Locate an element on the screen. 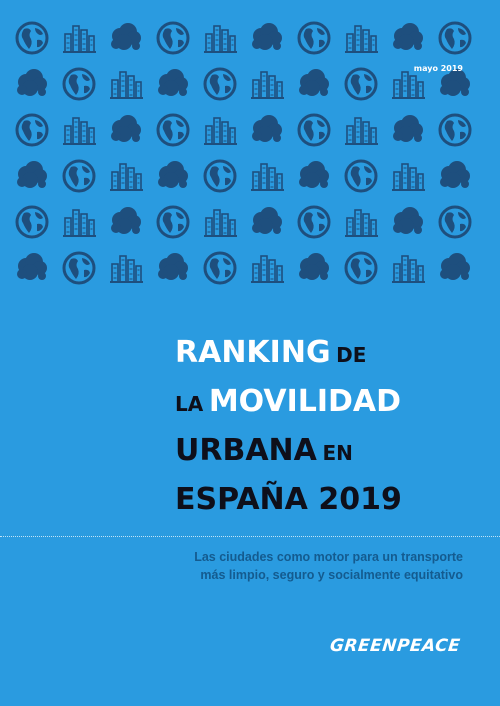 This screenshot has width=500, height=706. title-line-2: LA MOVILIDAD is located at coordinates (288, 403).